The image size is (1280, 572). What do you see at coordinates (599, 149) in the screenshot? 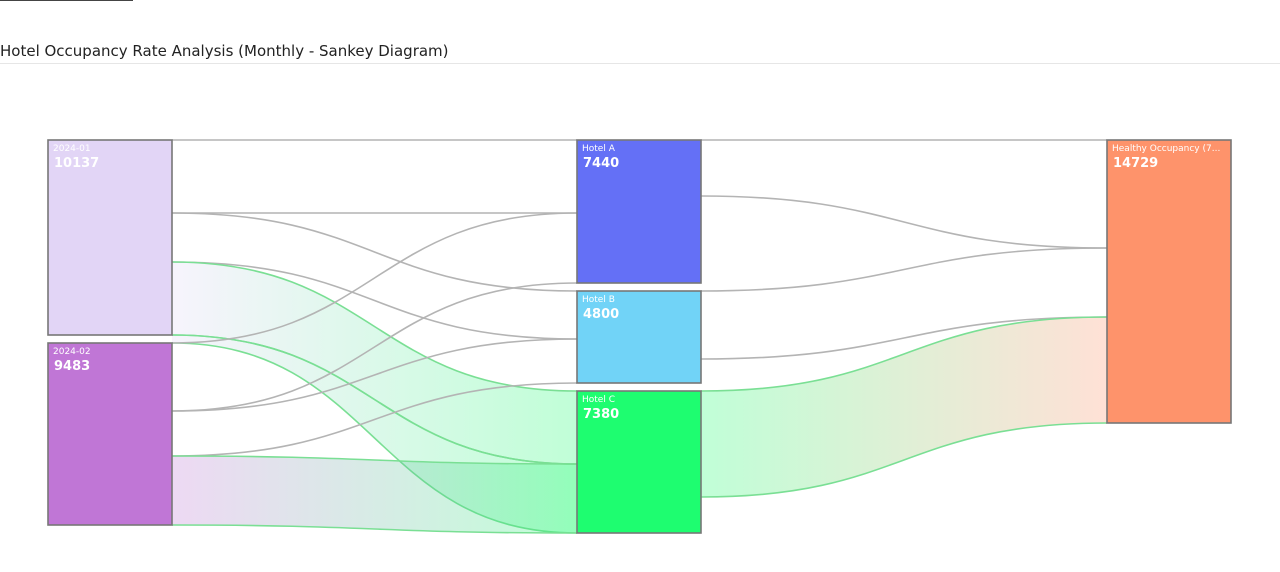
I see `node-label: Hotel A` at bounding box center [599, 149].